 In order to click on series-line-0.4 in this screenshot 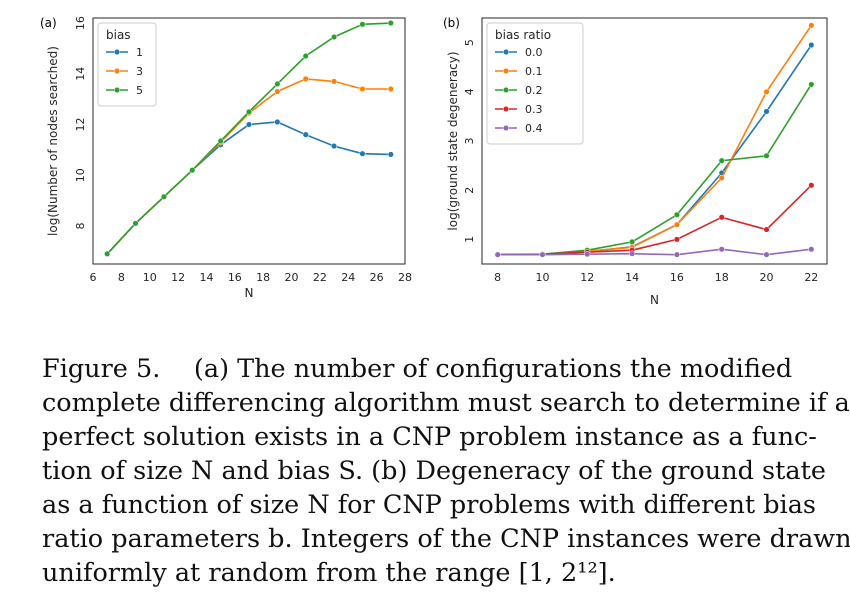, I will do `click(654, 252)`.